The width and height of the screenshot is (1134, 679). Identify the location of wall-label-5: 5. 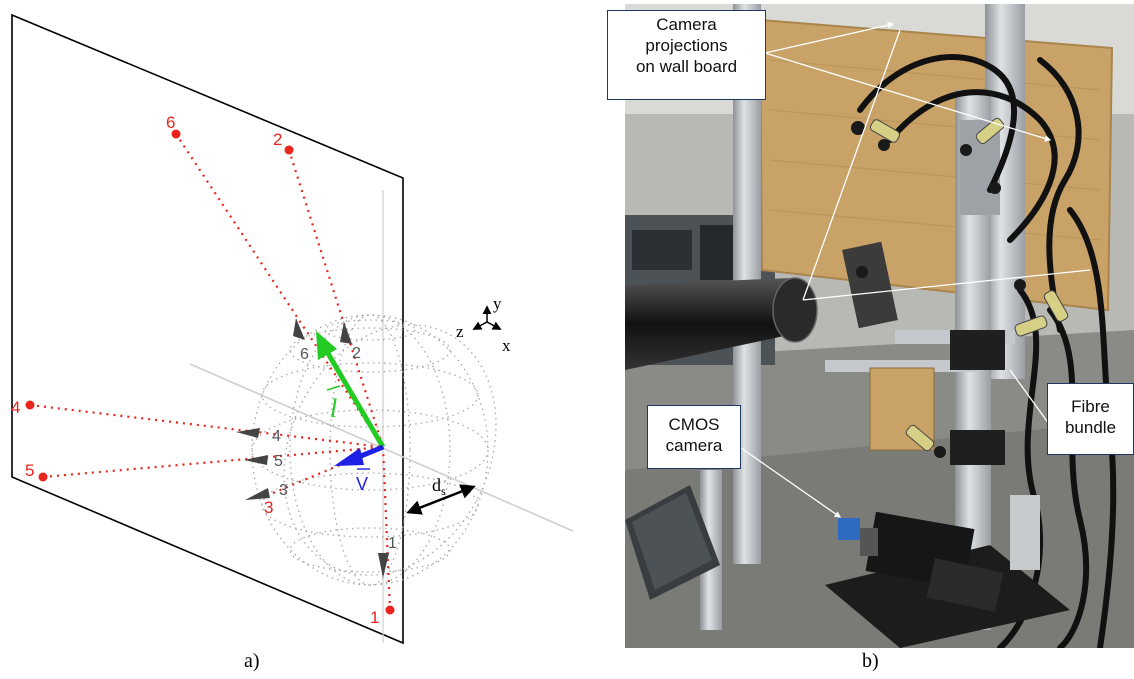
(29, 470).